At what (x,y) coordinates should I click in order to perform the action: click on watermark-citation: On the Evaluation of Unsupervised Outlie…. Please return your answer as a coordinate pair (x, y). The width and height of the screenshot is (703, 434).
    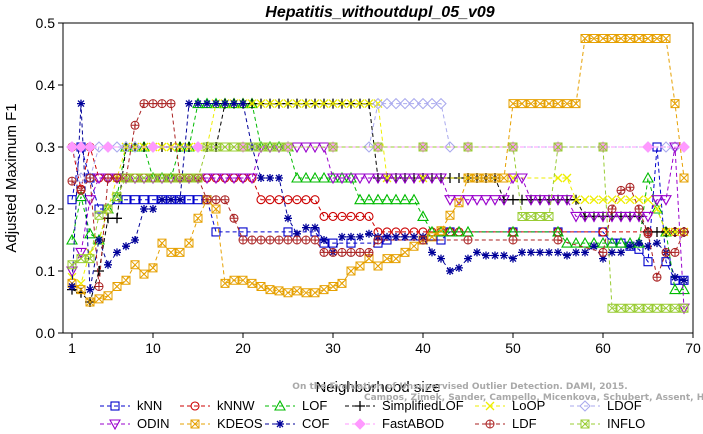
    Looking at the image, I should click on (459, 387).